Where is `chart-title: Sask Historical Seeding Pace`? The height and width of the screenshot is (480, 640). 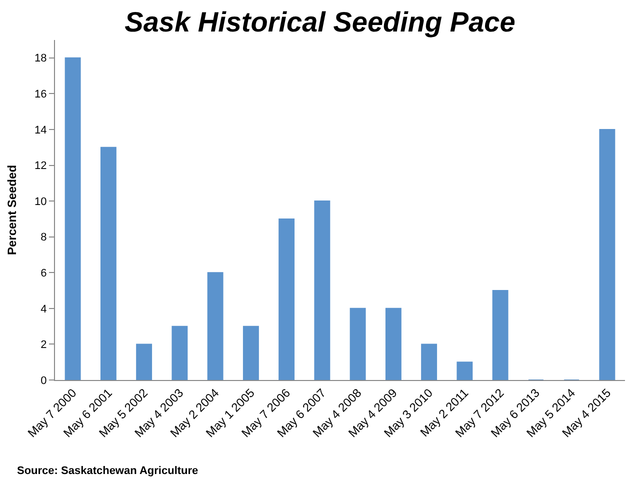 chart-title: Sask Historical Seeding Pace is located at coordinates (320, 22).